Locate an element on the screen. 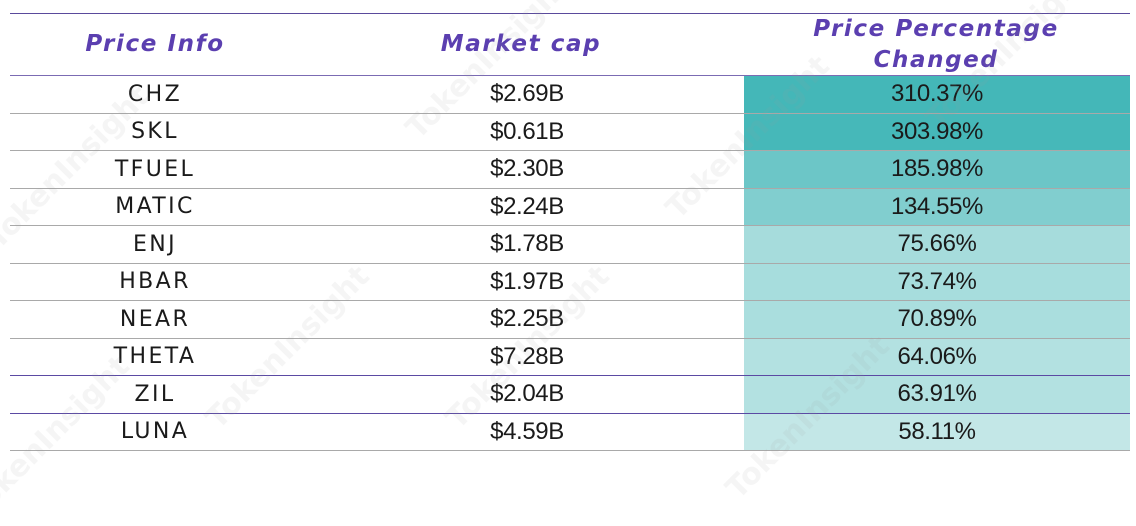  table-row: ZIL $2.04B 63.91% is located at coordinates (570, 395).